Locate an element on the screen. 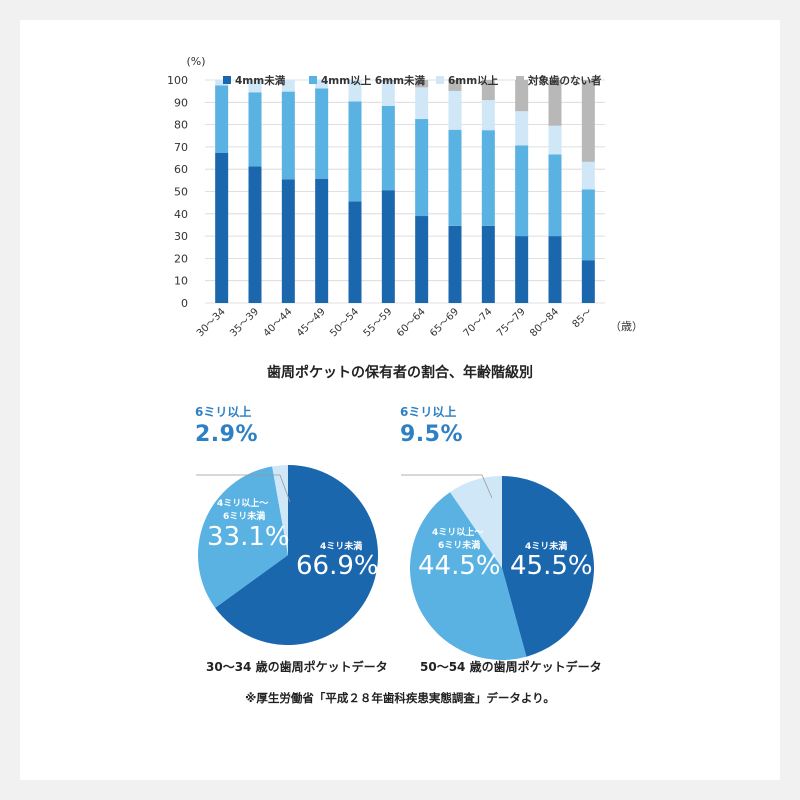 Image resolution: width=800 pixels, height=800 pixels. legend-label: 4mm未満 is located at coordinates (260, 80).